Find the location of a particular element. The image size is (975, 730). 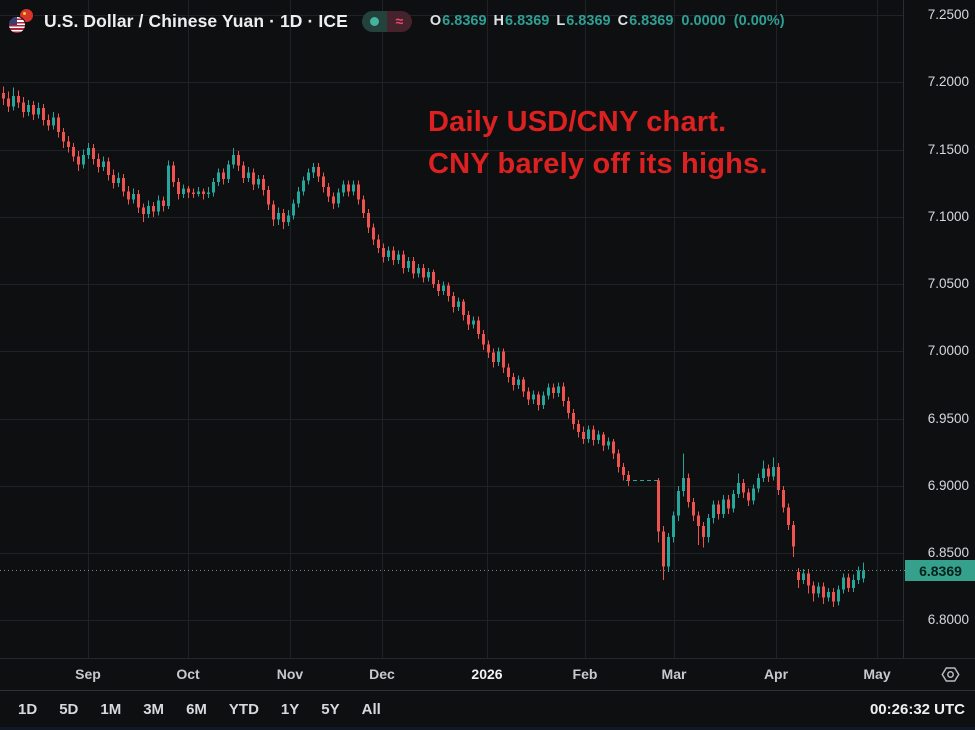

price-tick-label: 7.2000 is located at coordinates (948, 82).